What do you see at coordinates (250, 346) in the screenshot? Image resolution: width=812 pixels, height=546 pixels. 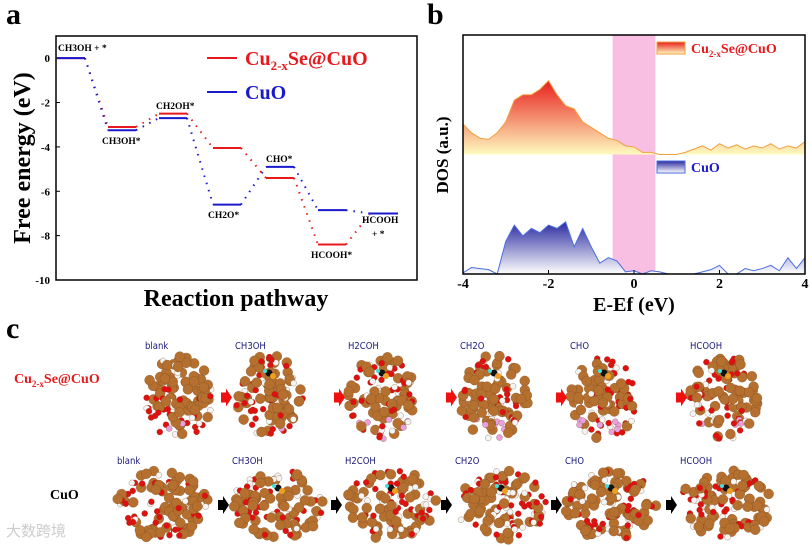 I see `structure-label: CH3OH` at bounding box center [250, 346].